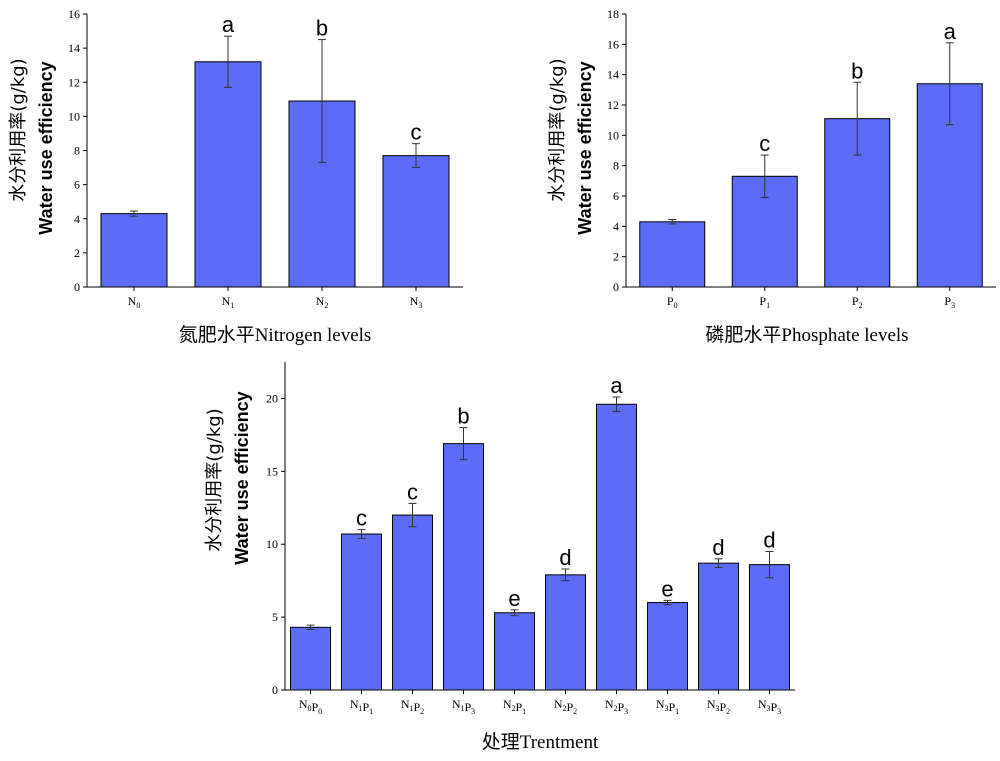 This screenshot has height=761, width=1000. What do you see at coordinates (77, 287) in the screenshot?
I see `nitrogen-y-tick-label: 0` at bounding box center [77, 287].